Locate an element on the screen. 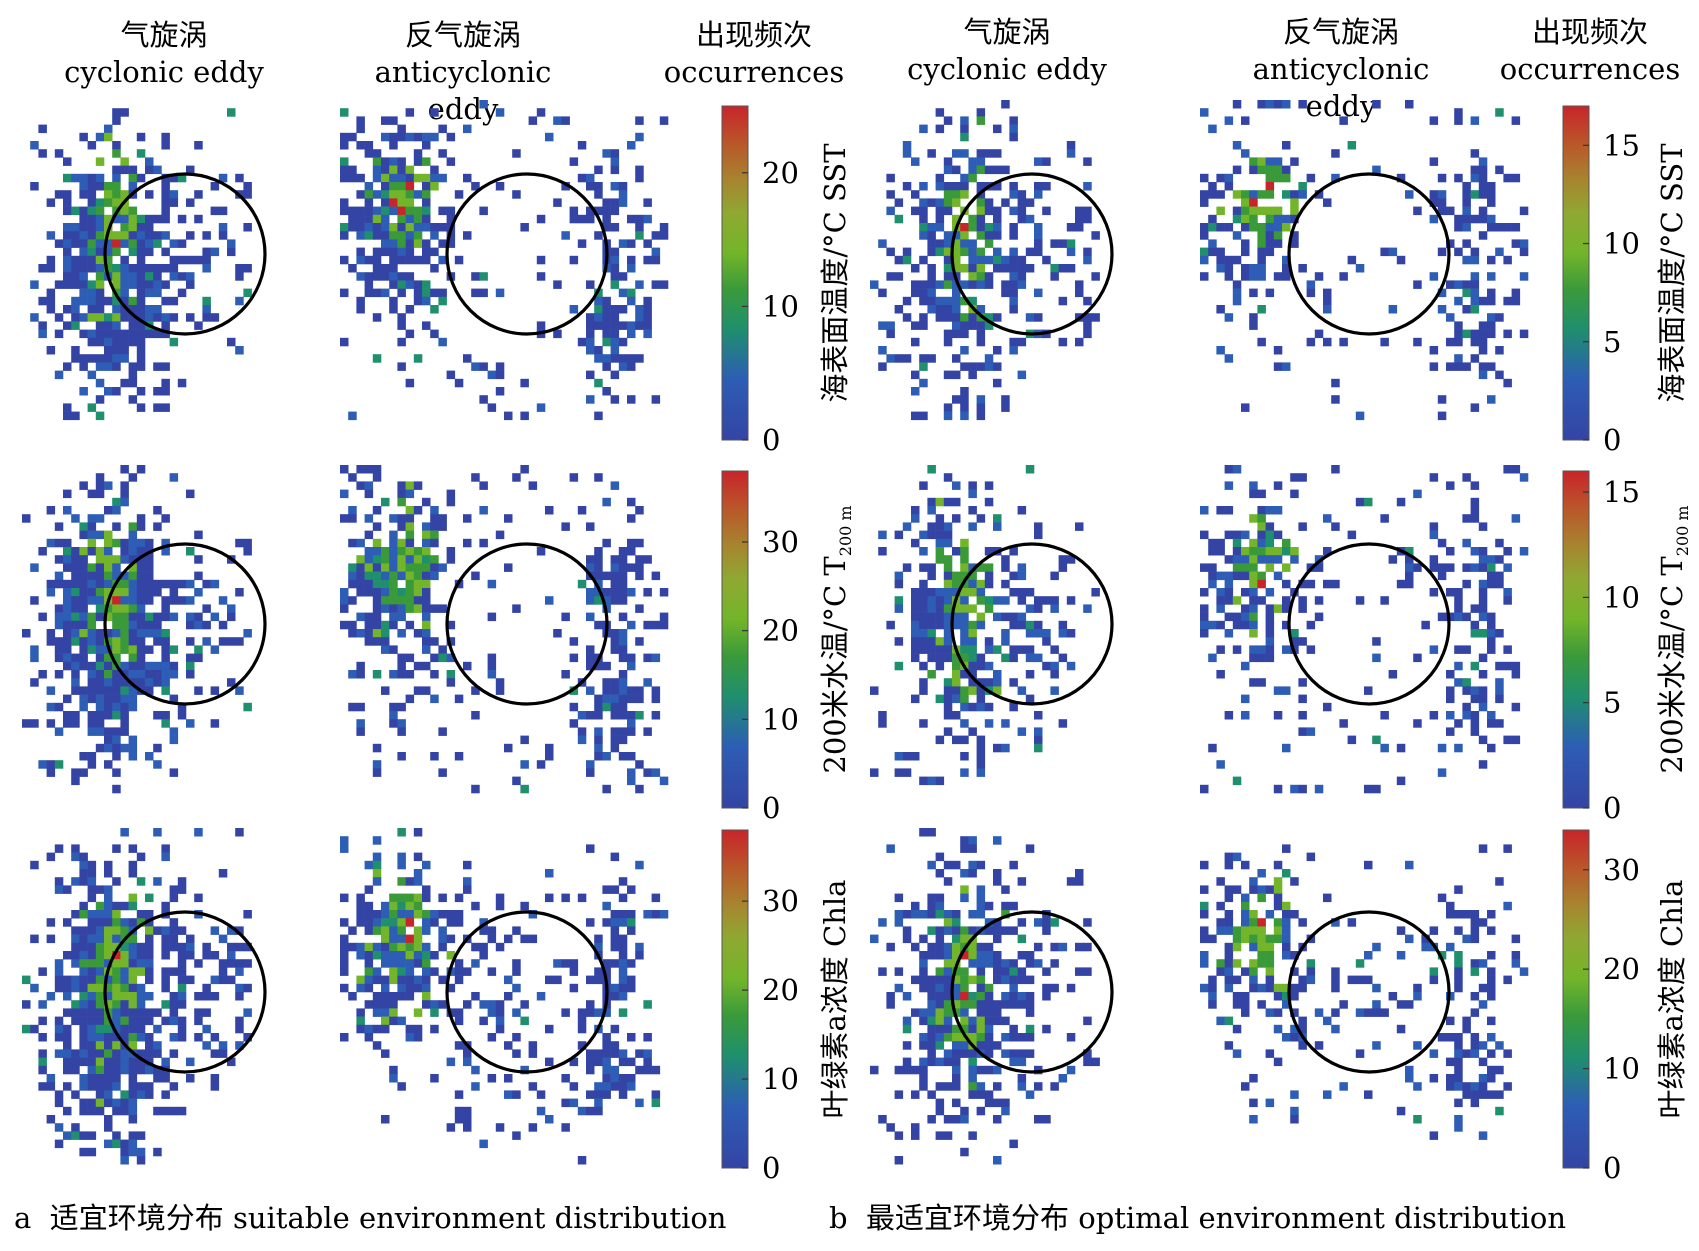  colorbar-tick-label: 5 is located at coordinates (1612, 703).